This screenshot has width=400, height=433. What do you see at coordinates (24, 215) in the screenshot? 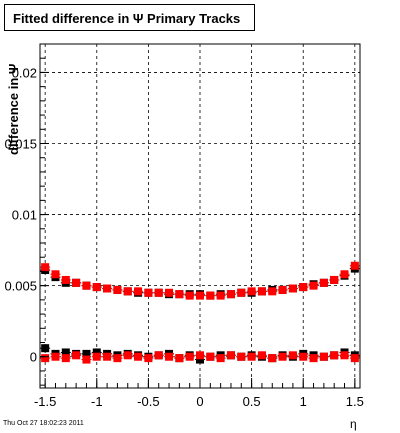
I see `y-tick-label: 0.01` at bounding box center [24, 215].